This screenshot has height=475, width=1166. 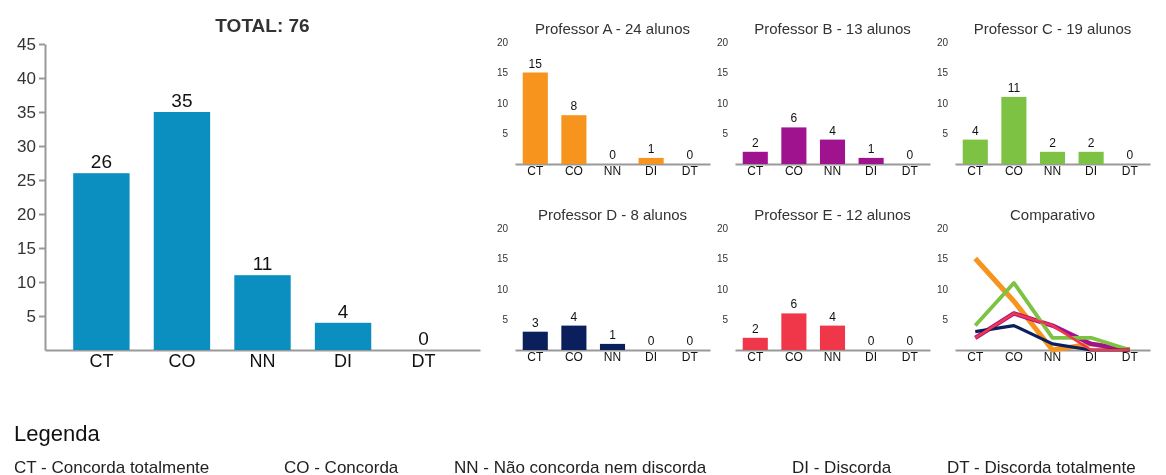 I want to click on data-label: 35, so click(x=182, y=100).